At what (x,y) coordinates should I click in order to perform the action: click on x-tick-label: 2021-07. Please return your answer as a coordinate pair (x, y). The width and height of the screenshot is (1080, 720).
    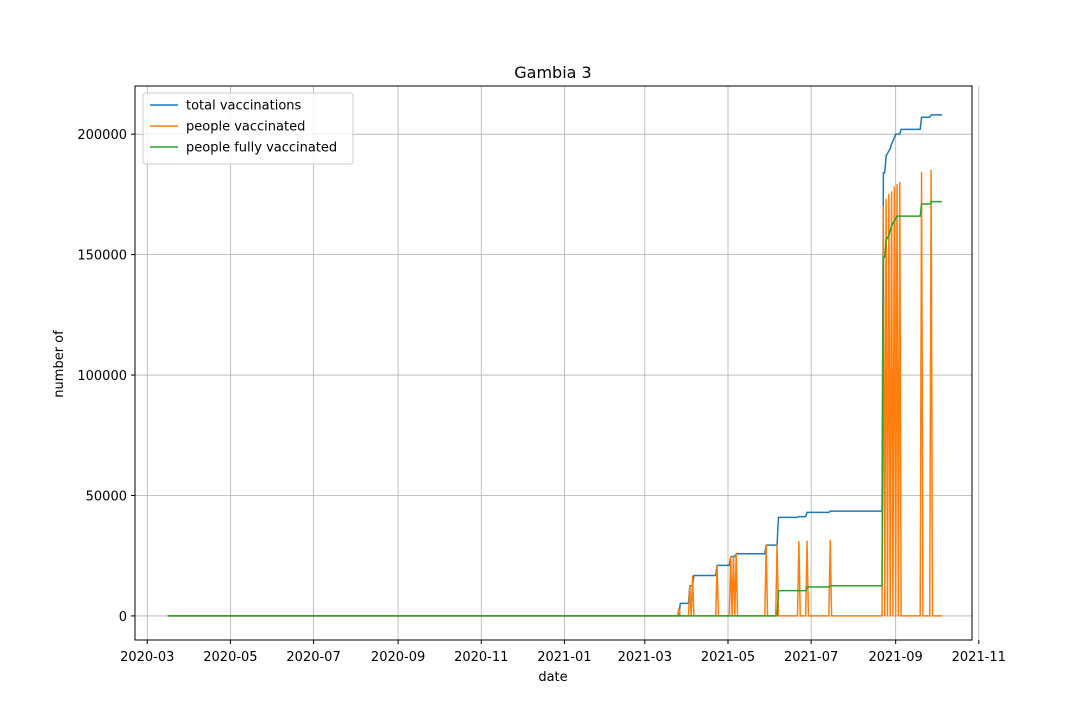
    Looking at the image, I should click on (811, 657).